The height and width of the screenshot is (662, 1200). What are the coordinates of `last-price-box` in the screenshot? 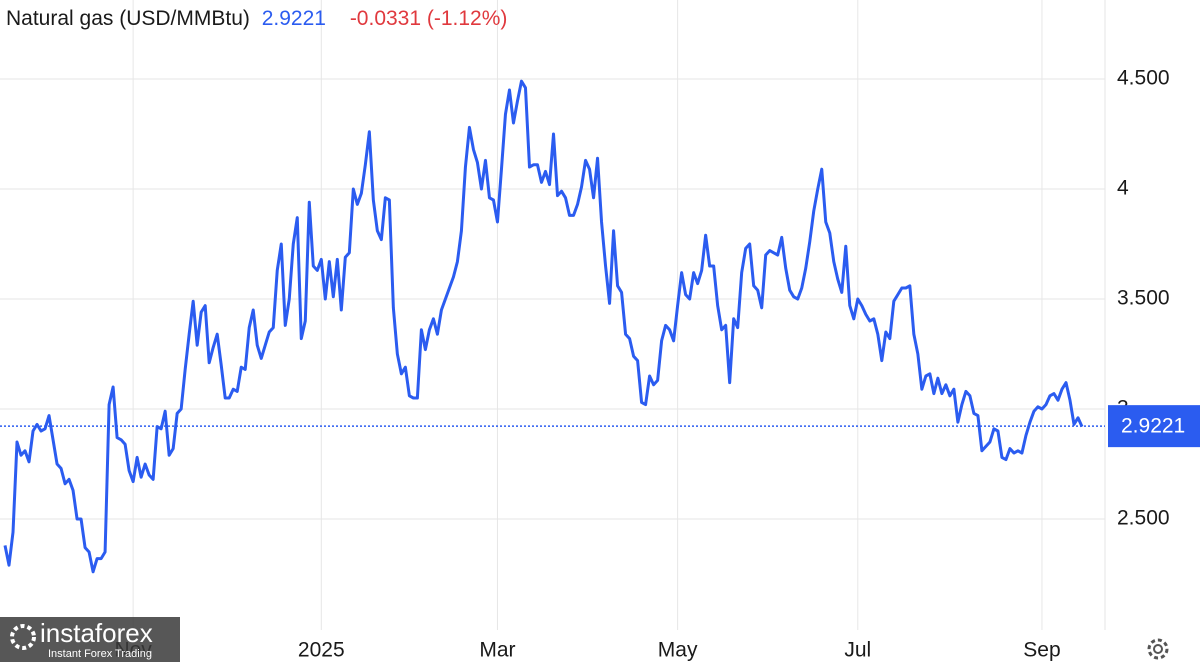 It's located at (1154, 426).